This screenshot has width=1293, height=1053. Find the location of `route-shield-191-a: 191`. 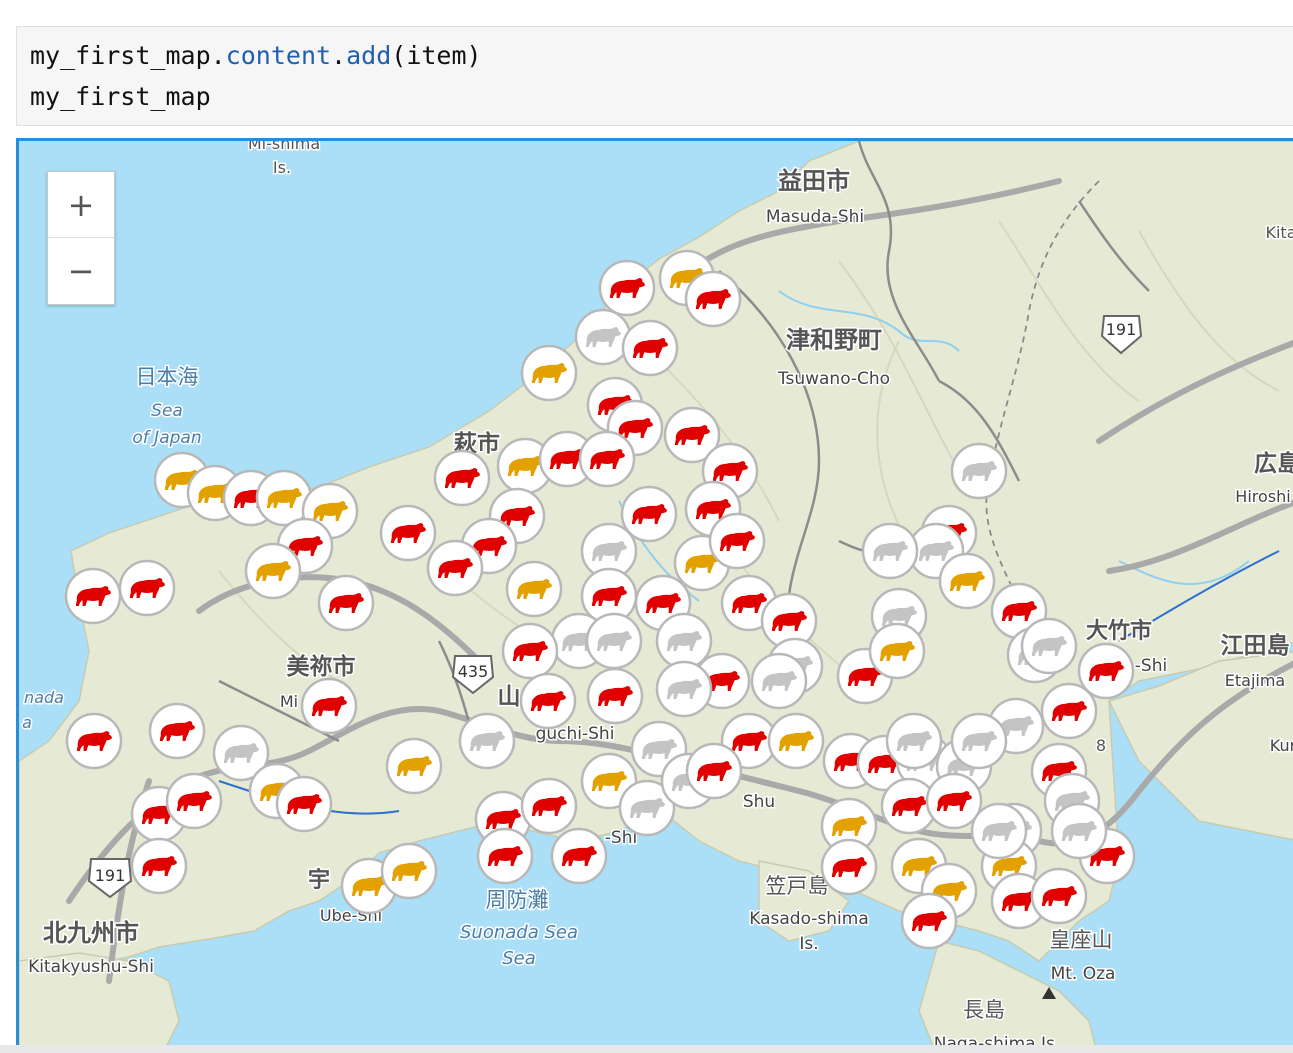

route-shield-191-a: 191 is located at coordinates (1121, 335).